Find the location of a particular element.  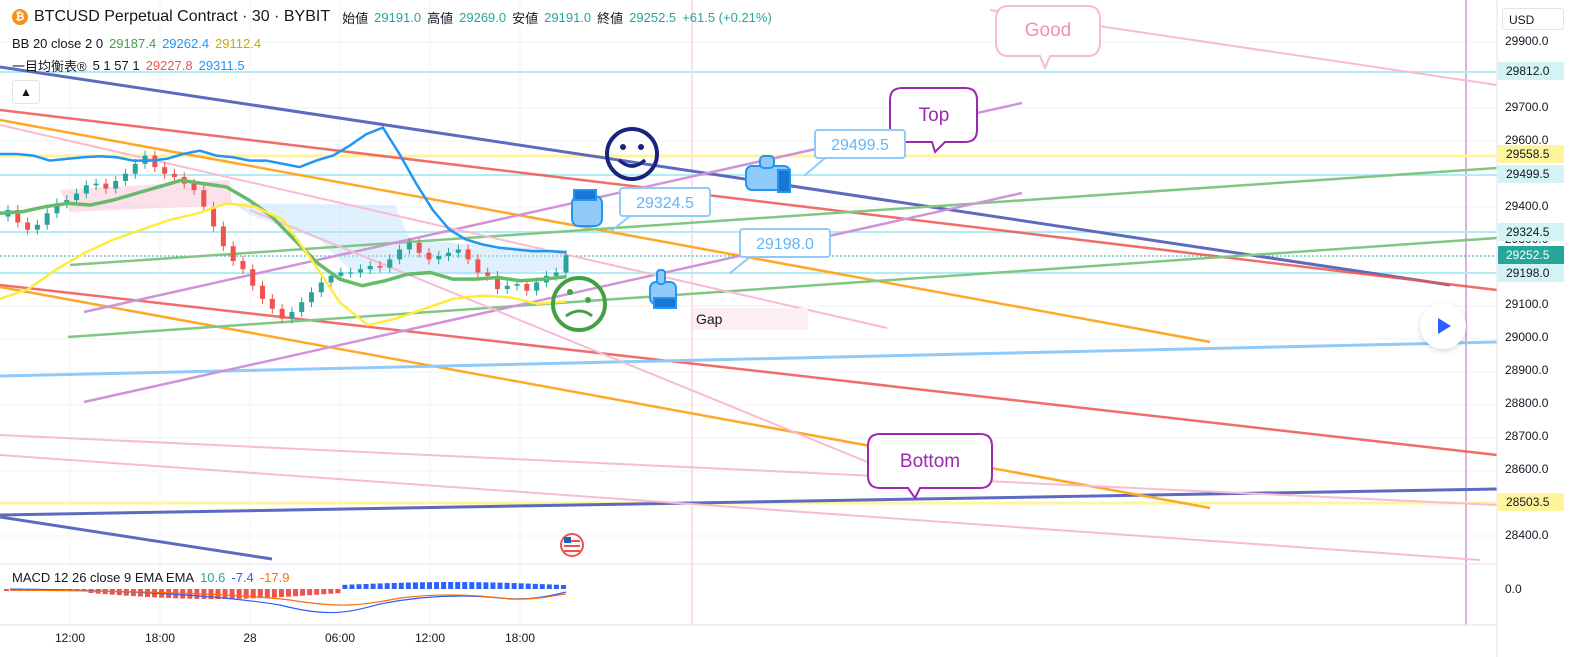

price-tag: 29198.0 is located at coordinates (1531, 273).